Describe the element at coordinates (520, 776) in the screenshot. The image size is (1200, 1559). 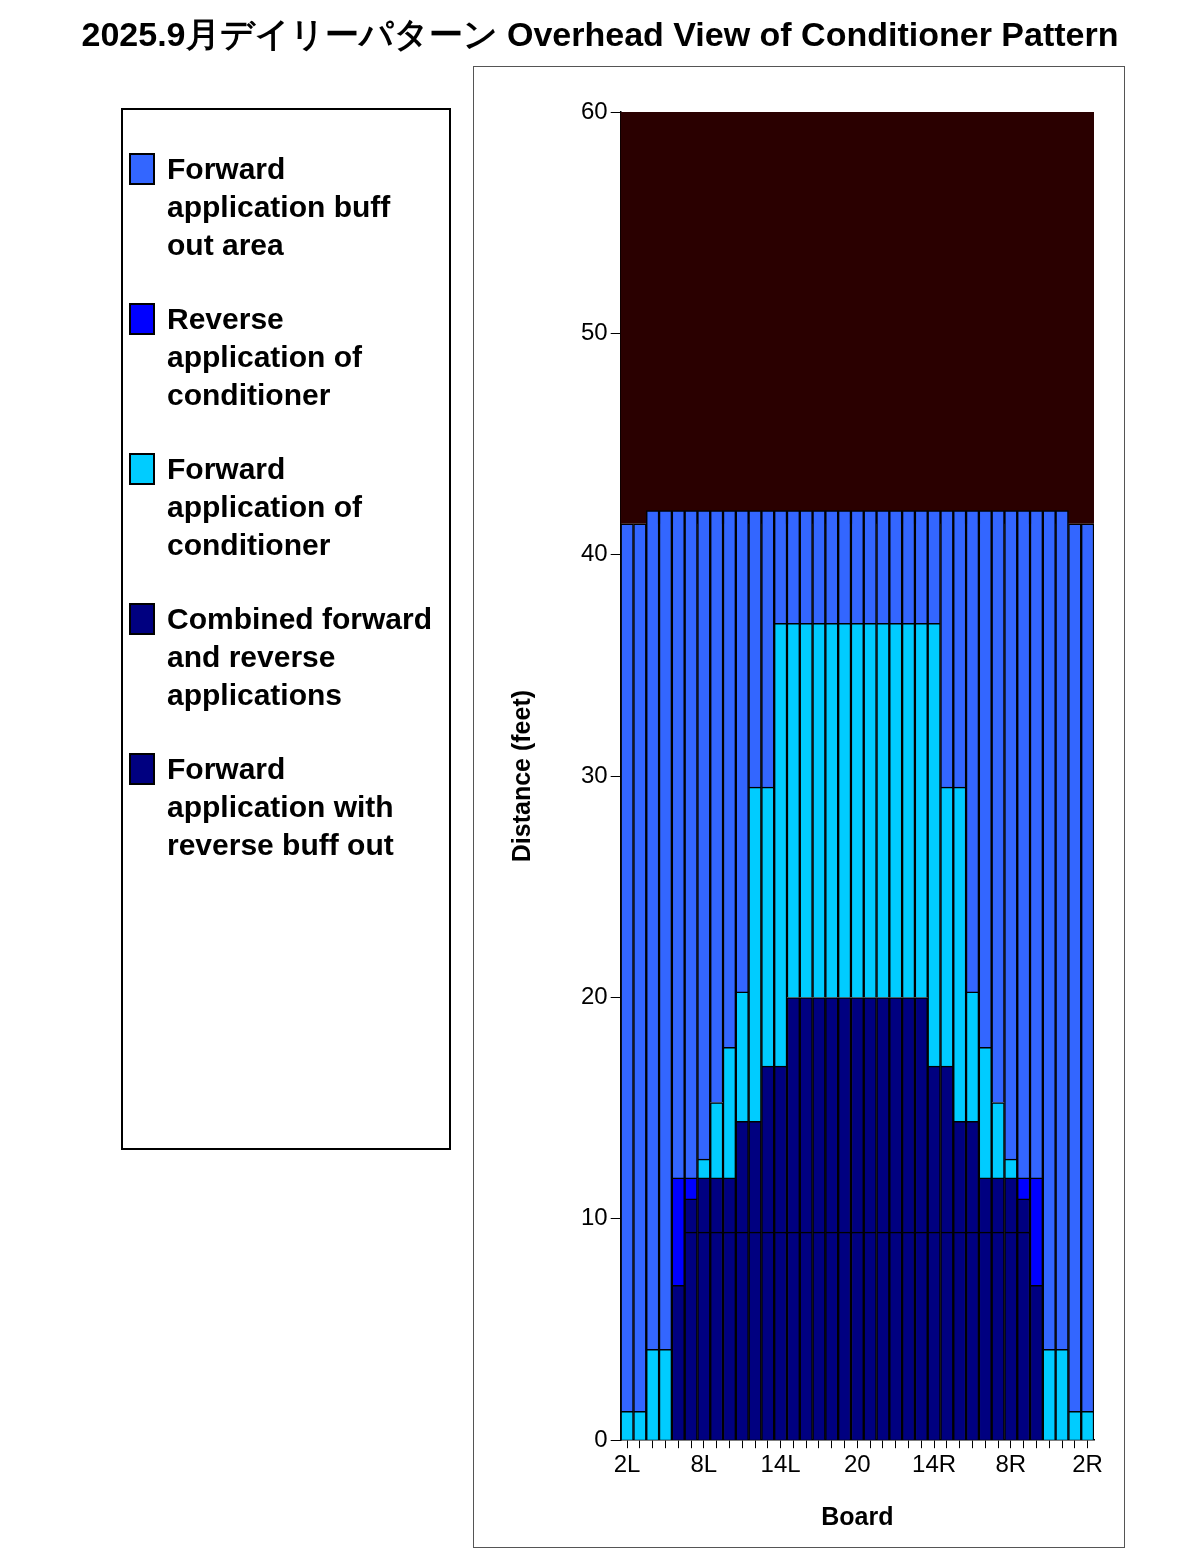
I see `y-axis-title: Distance (feet)` at that location.